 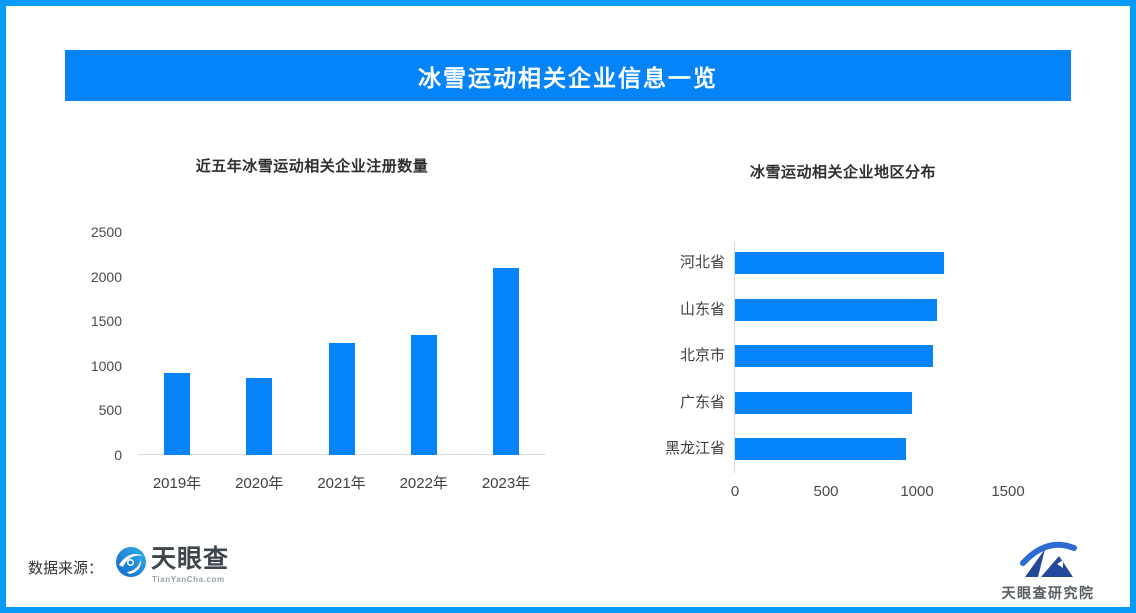 What do you see at coordinates (823, 402) in the screenshot?
I see `bar-广东省` at bounding box center [823, 402].